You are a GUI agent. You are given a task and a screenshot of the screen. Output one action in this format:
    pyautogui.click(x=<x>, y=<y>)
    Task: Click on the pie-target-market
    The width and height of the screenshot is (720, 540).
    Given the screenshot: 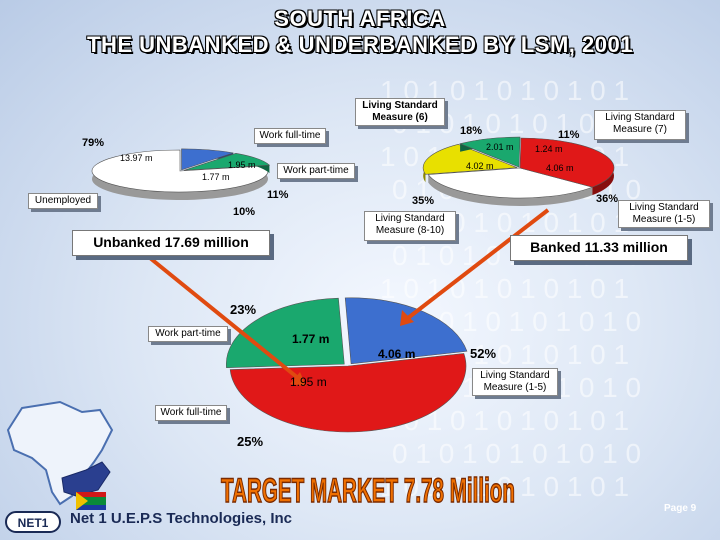 What is the action you would take?
    pyautogui.click(x=347, y=365)
    